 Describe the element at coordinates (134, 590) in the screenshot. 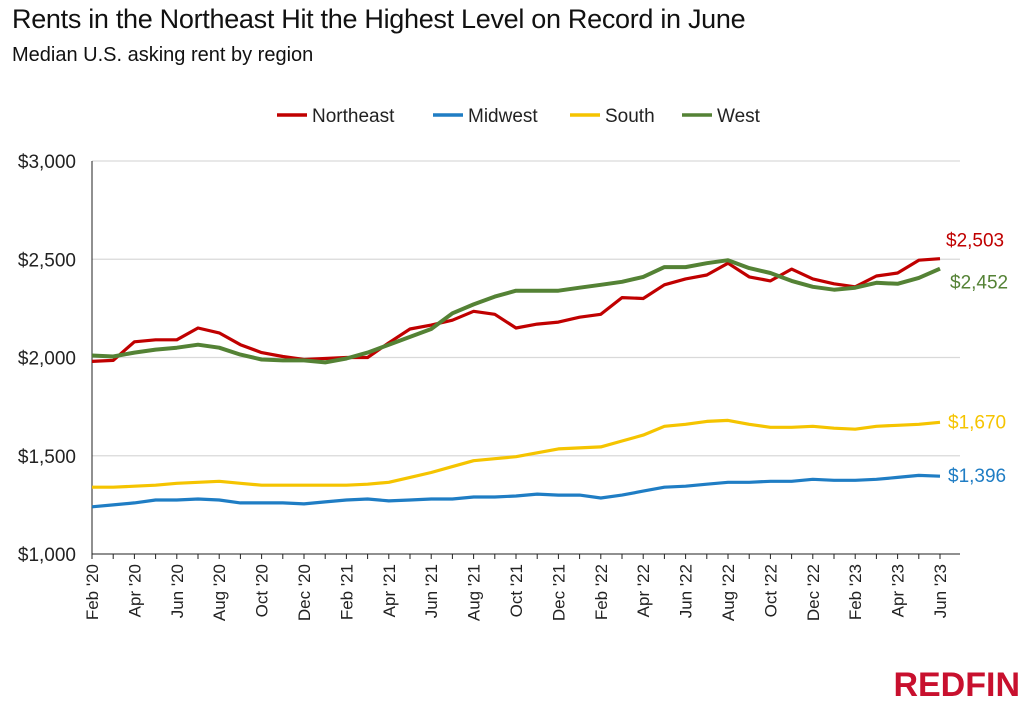

I see `x-tick-label: Apr '20` at that location.